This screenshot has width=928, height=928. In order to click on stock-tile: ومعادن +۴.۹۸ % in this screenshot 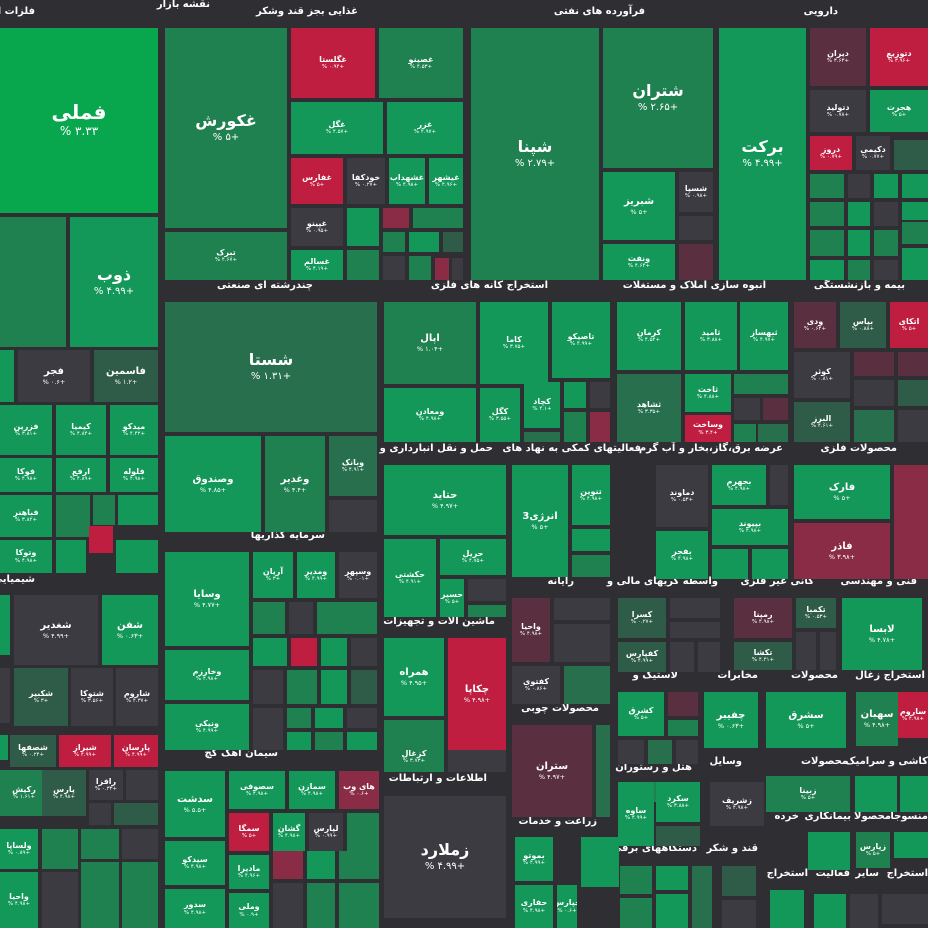, I will do `click(430, 415)`.